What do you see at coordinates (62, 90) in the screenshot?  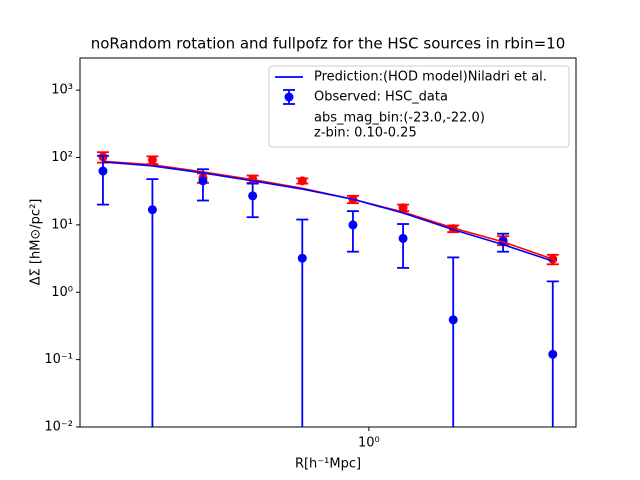 I see `y-tick-label: 10³` at bounding box center [62, 90].